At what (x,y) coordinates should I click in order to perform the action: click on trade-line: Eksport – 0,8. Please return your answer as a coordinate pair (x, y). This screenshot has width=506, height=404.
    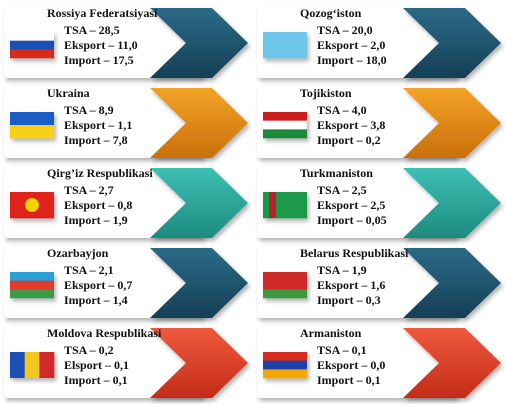
    Looking at the image, I should click on (98, 205).